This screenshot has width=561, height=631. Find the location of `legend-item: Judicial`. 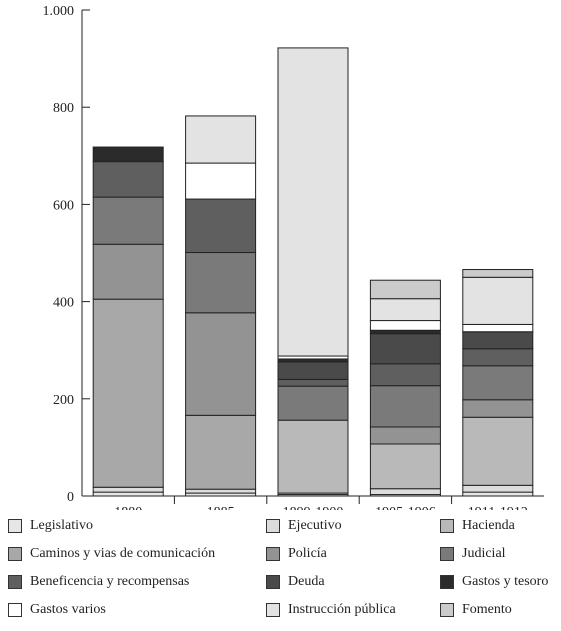

legend-item: Judicial is located at coordinates (473, 554).